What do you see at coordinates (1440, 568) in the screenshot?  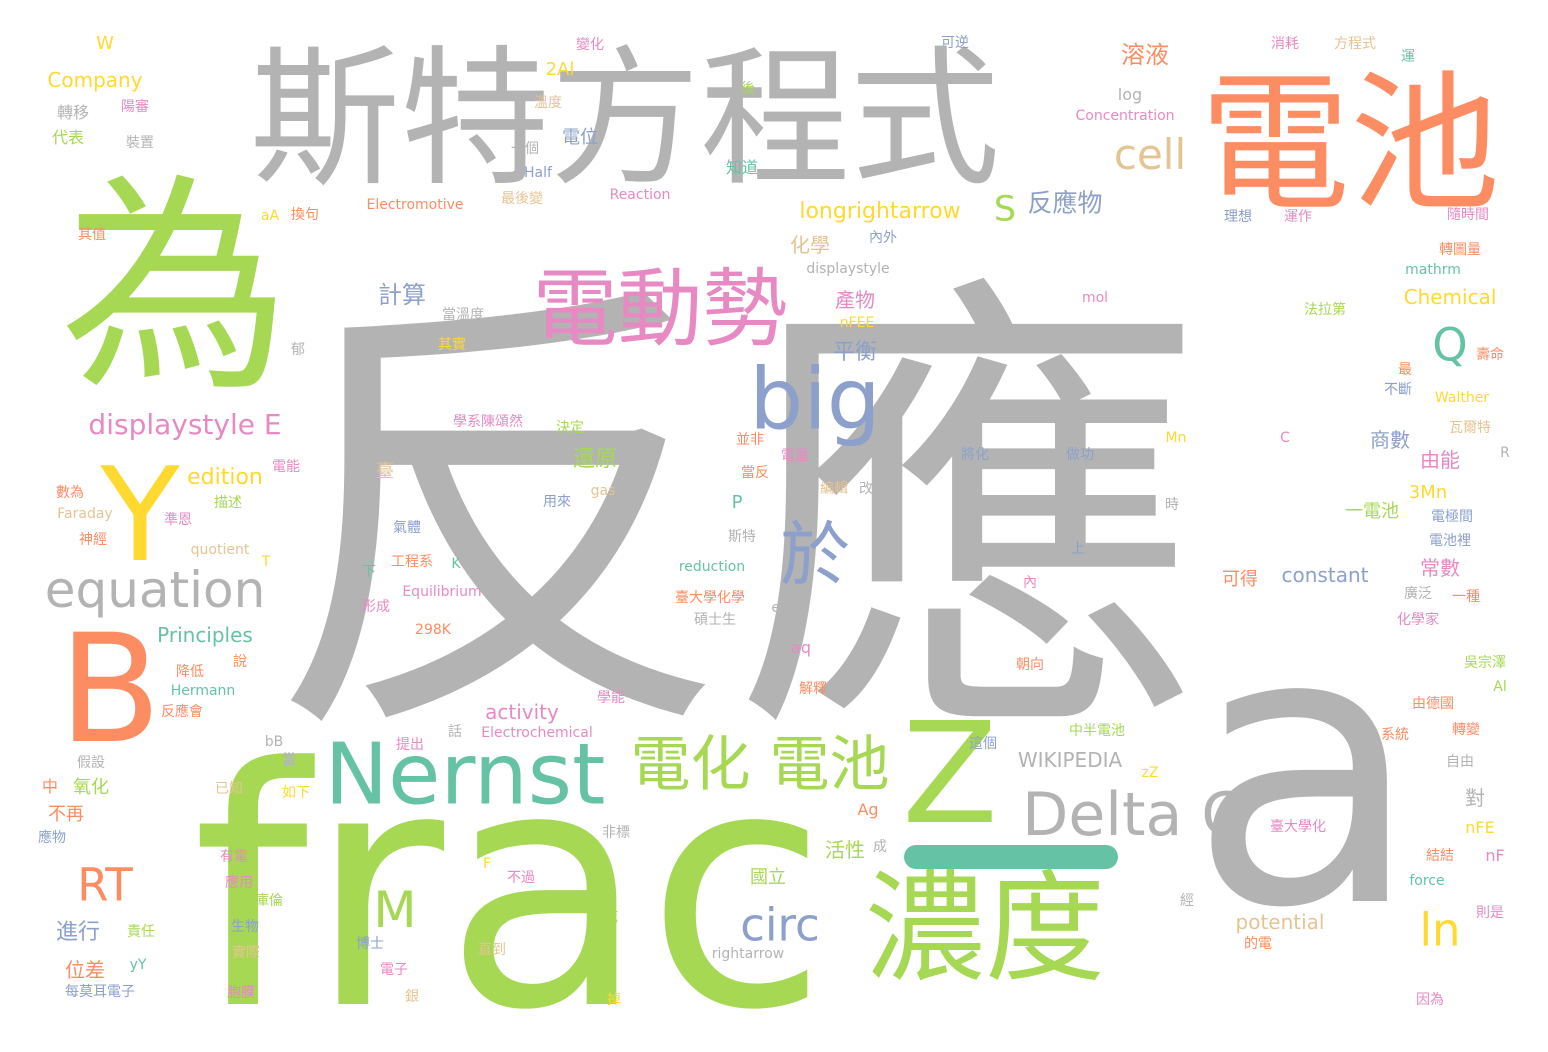 I see `cloud-word: 常數` at bounding box center [1440, 568].